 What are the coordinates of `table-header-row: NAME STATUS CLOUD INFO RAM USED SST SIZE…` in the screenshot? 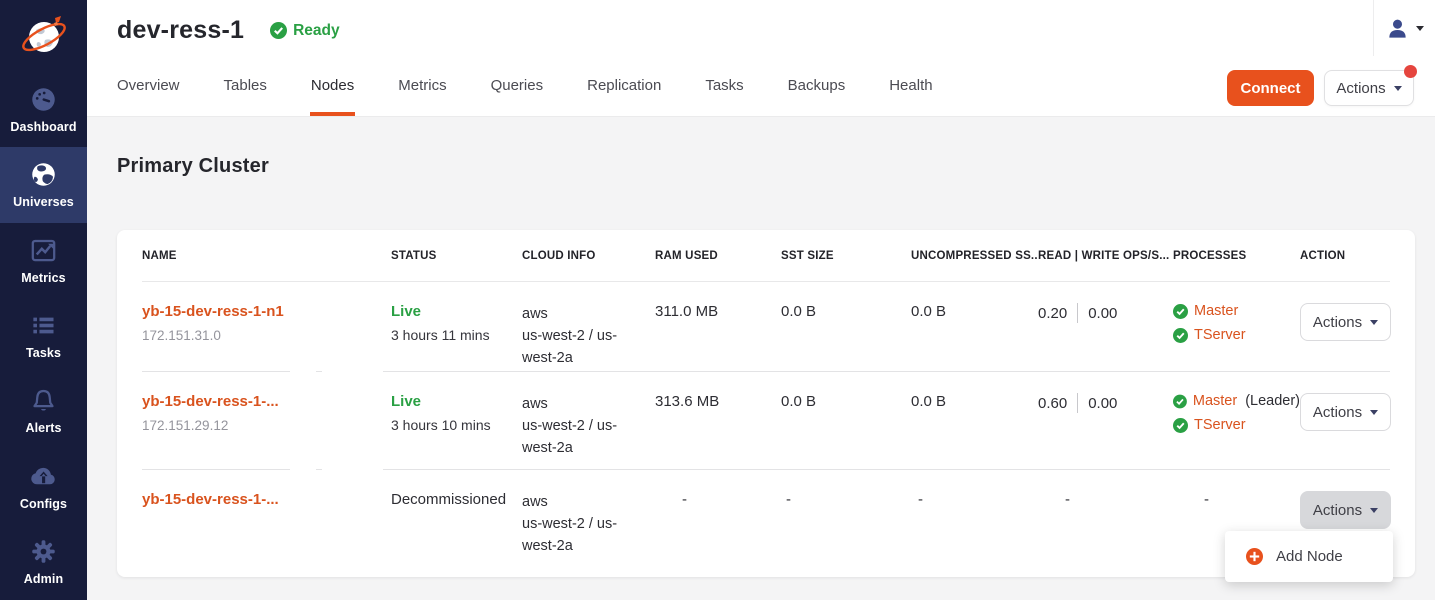 It's located at (766, 256).